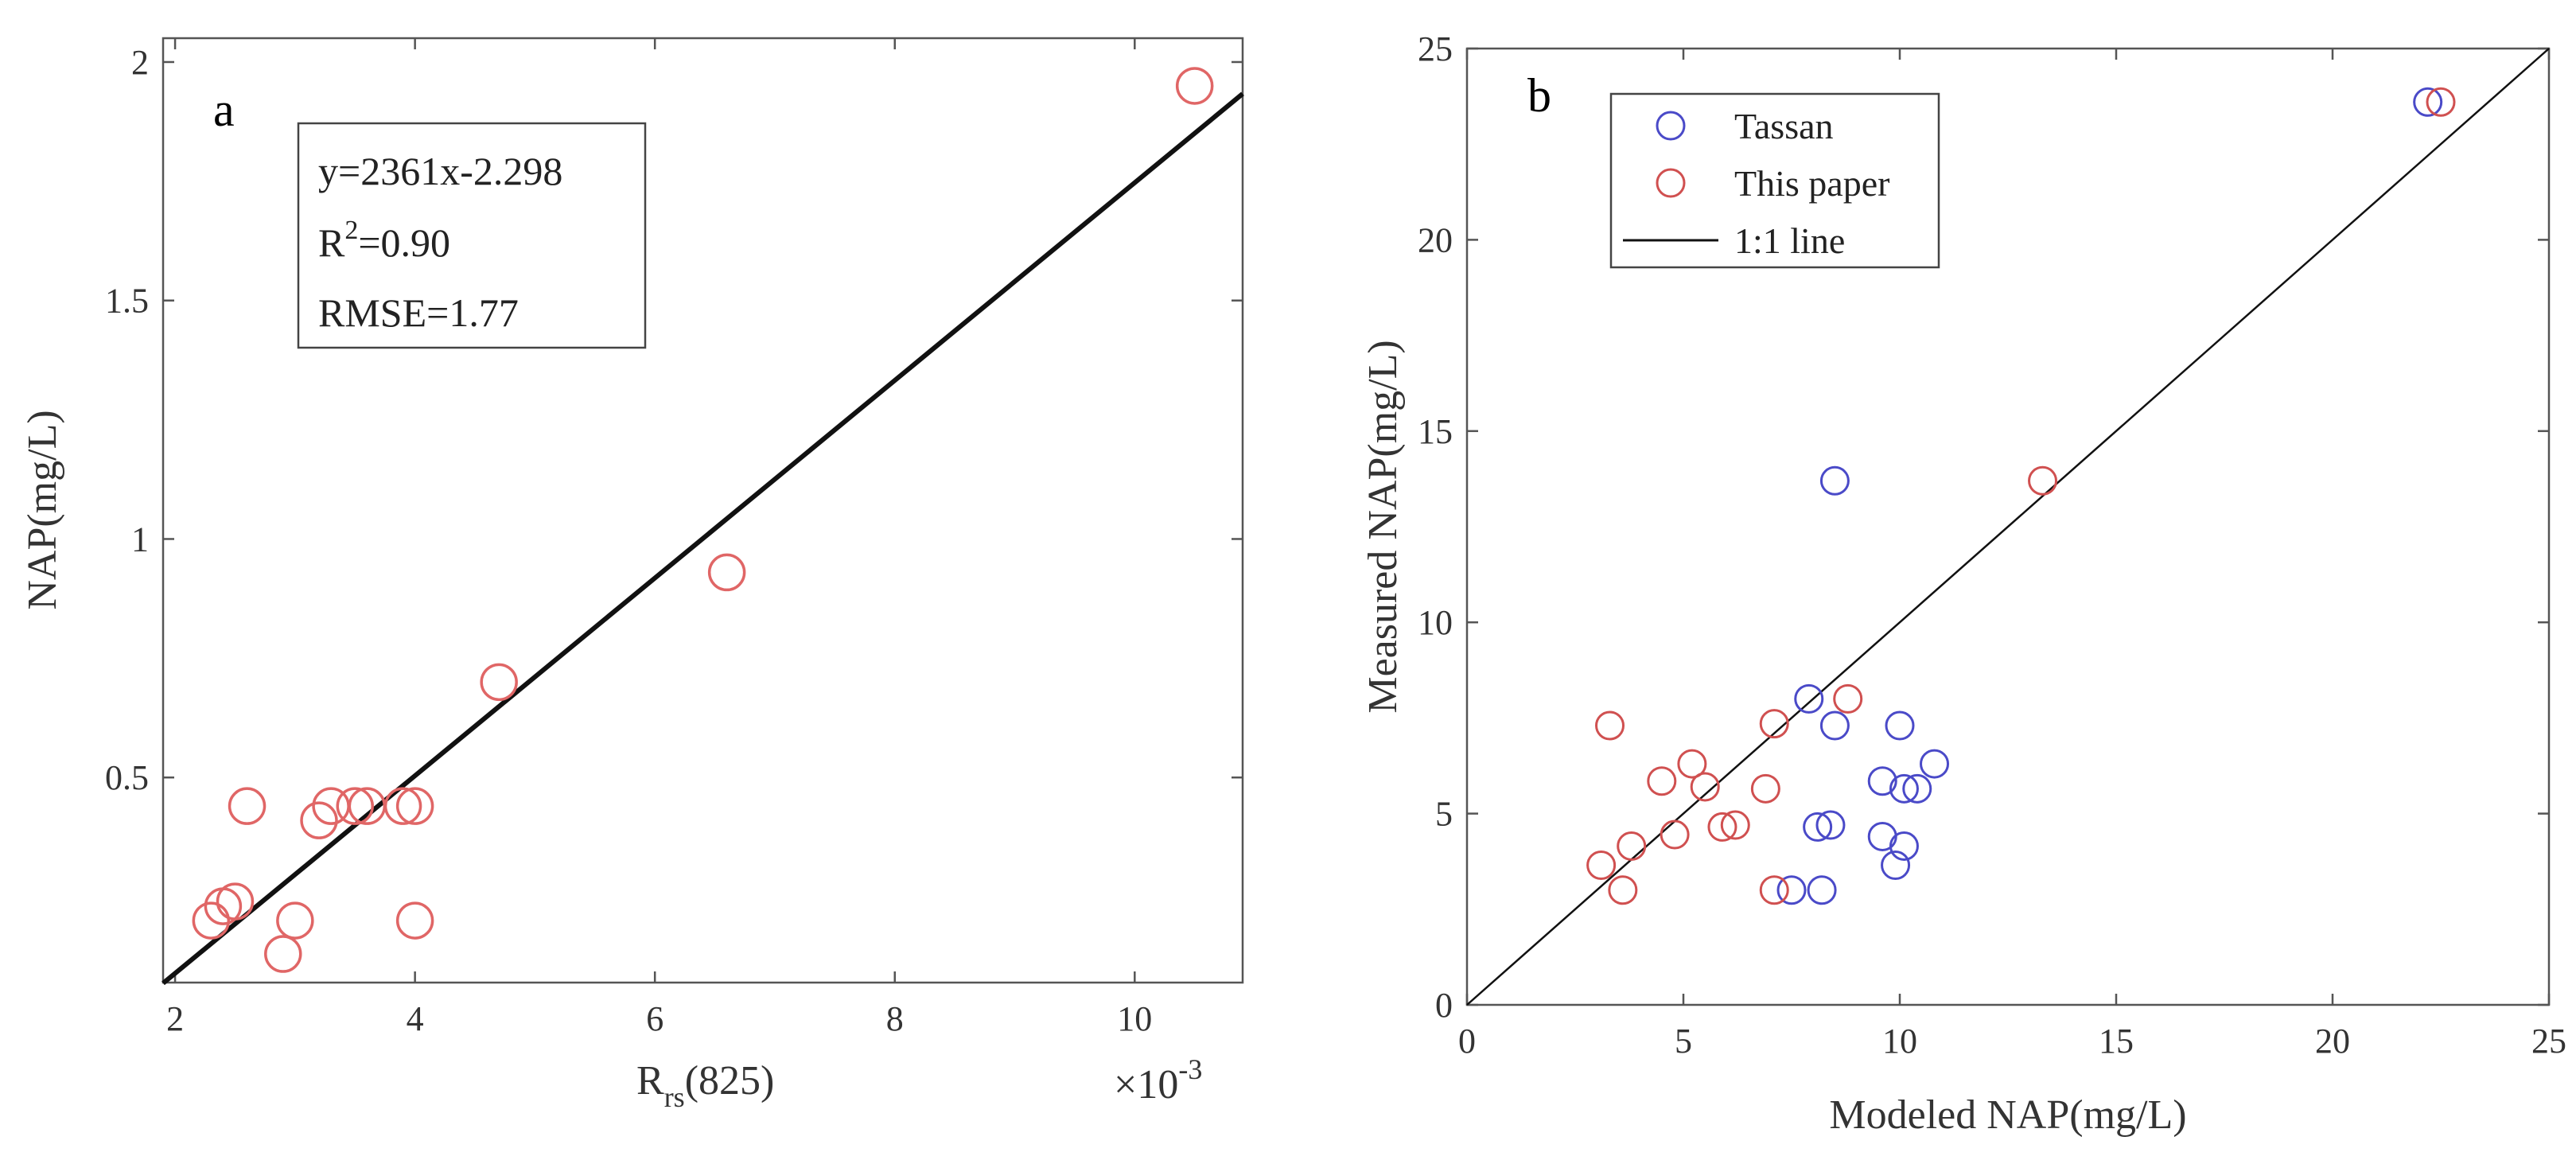 This screenshot has height=1160, width=2576. Describe the element at coordinates (127, 301) in the screenshot. I see `y-tick-label: 1.5` at that location.